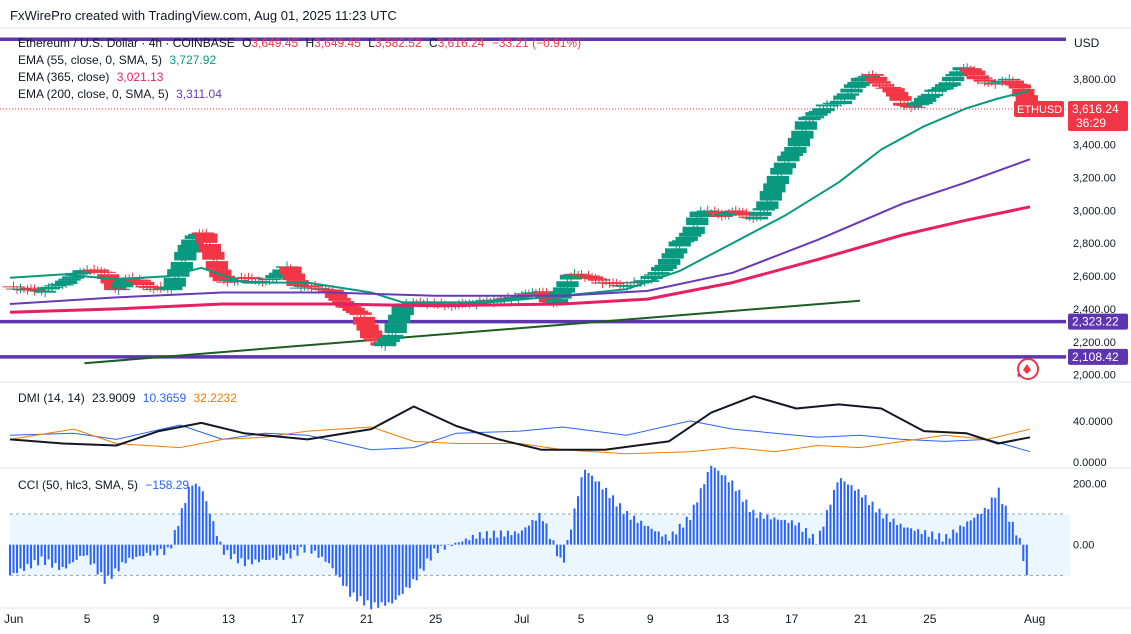  I want to click on open-value: 3,649.45, so click(275, 43).